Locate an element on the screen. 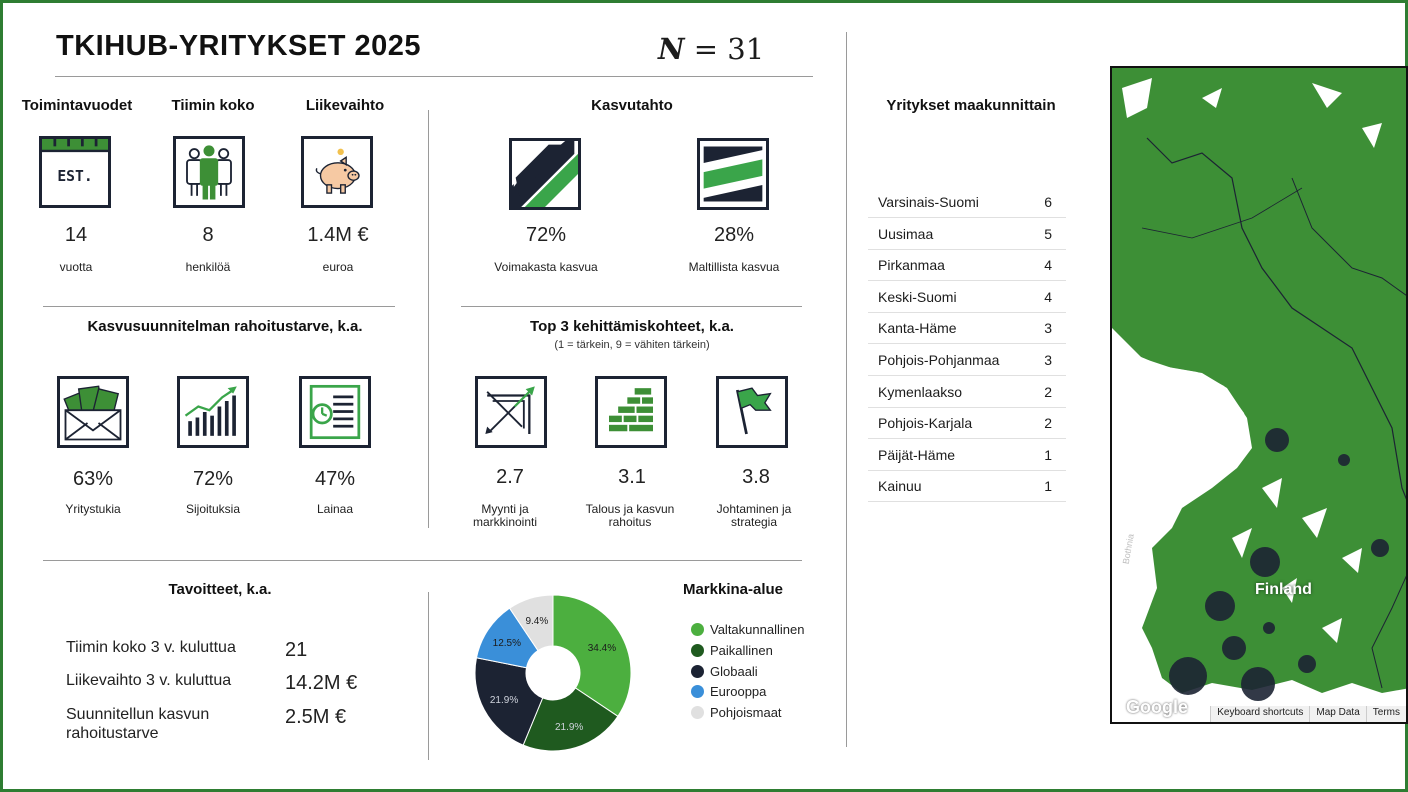  keyboard-shortcuts-link: Keyboard shortcuts is located at coordinates (1260, 714).